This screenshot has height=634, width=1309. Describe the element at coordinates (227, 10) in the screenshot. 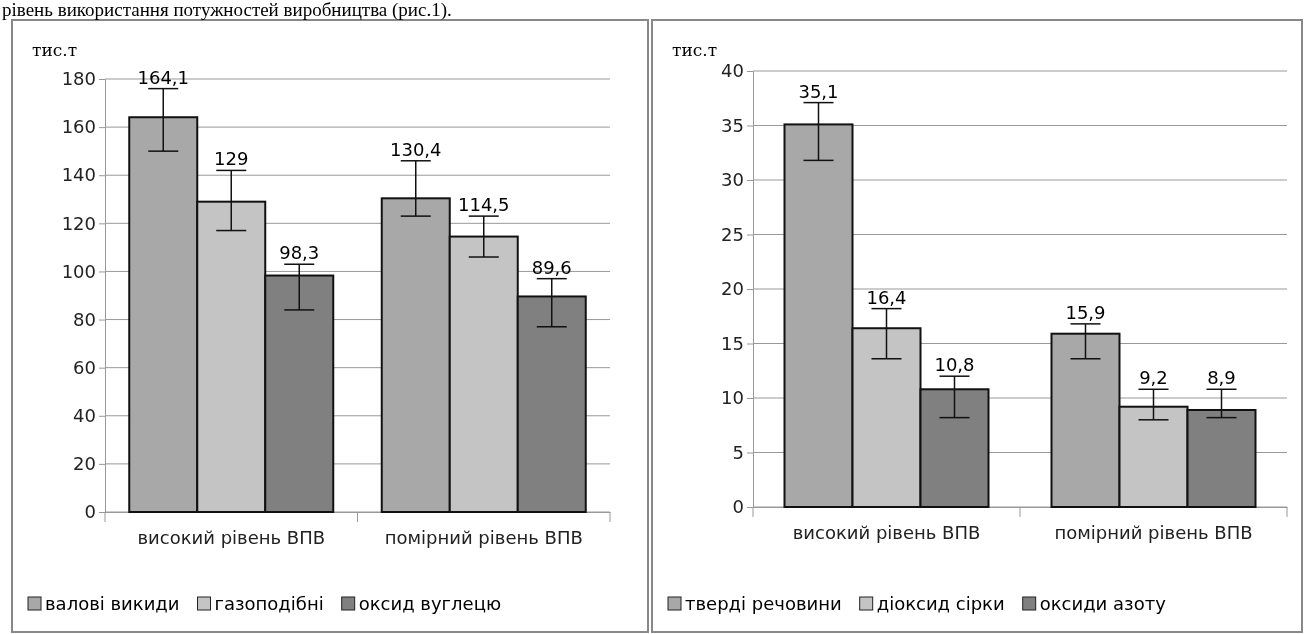

I see `text: рівень використання потужностей виробництва (рис.1).` at that location.